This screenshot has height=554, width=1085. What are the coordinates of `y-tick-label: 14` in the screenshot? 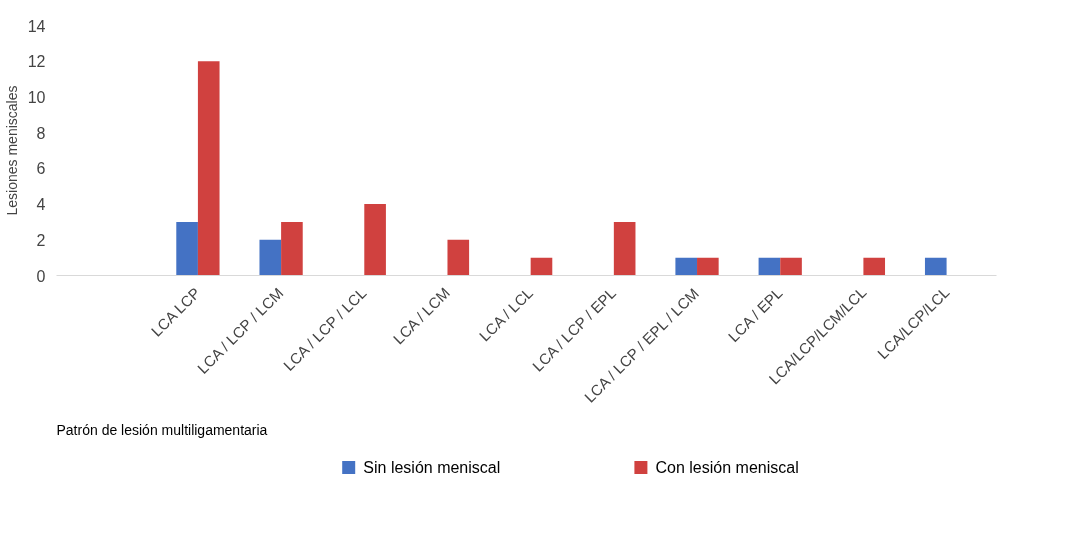 It's located at (36, 26).